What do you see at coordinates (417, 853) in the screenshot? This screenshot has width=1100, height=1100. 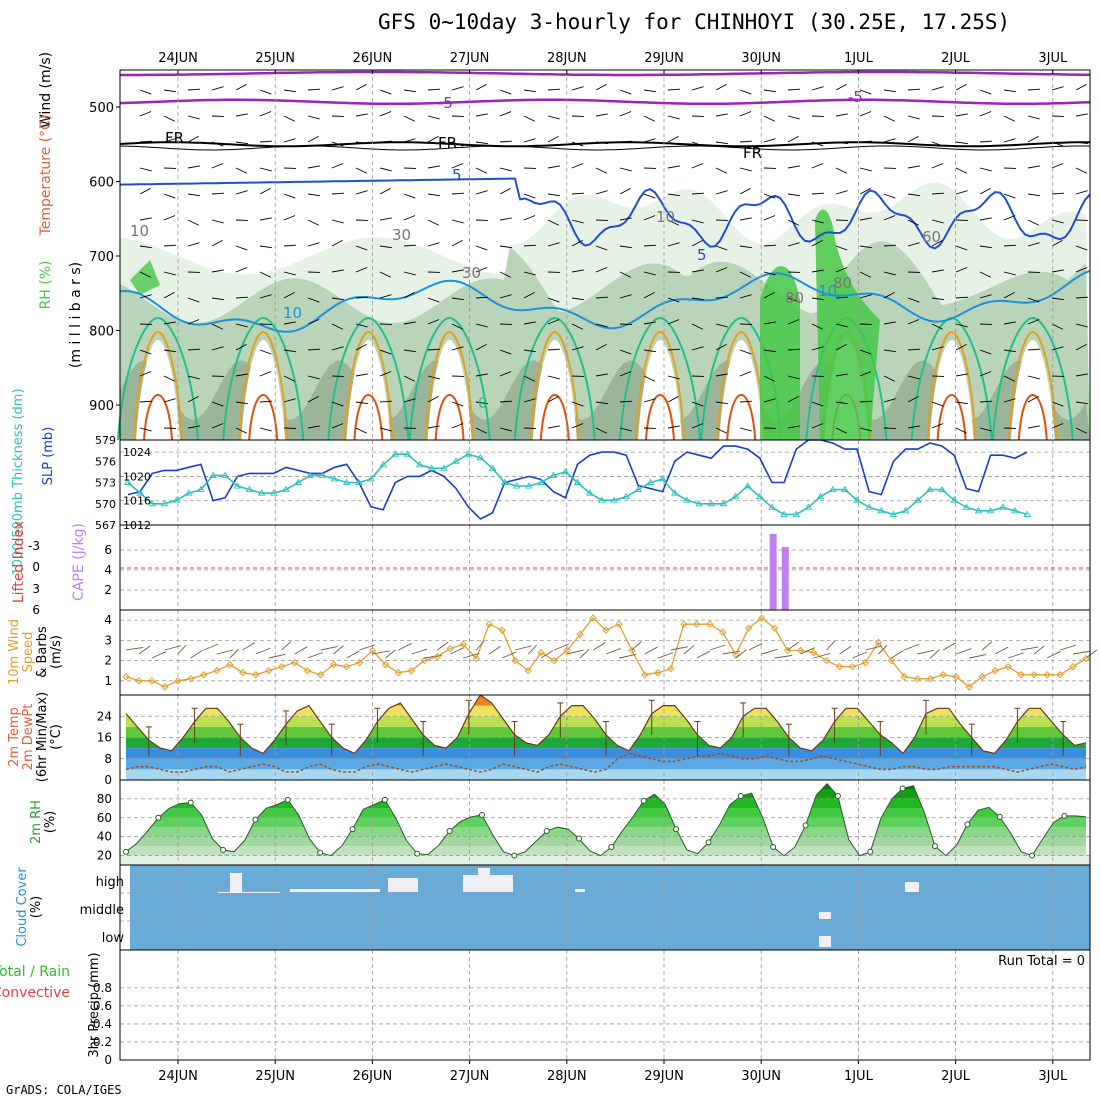 I see `rh-marker` at bounding box center [417, 853].